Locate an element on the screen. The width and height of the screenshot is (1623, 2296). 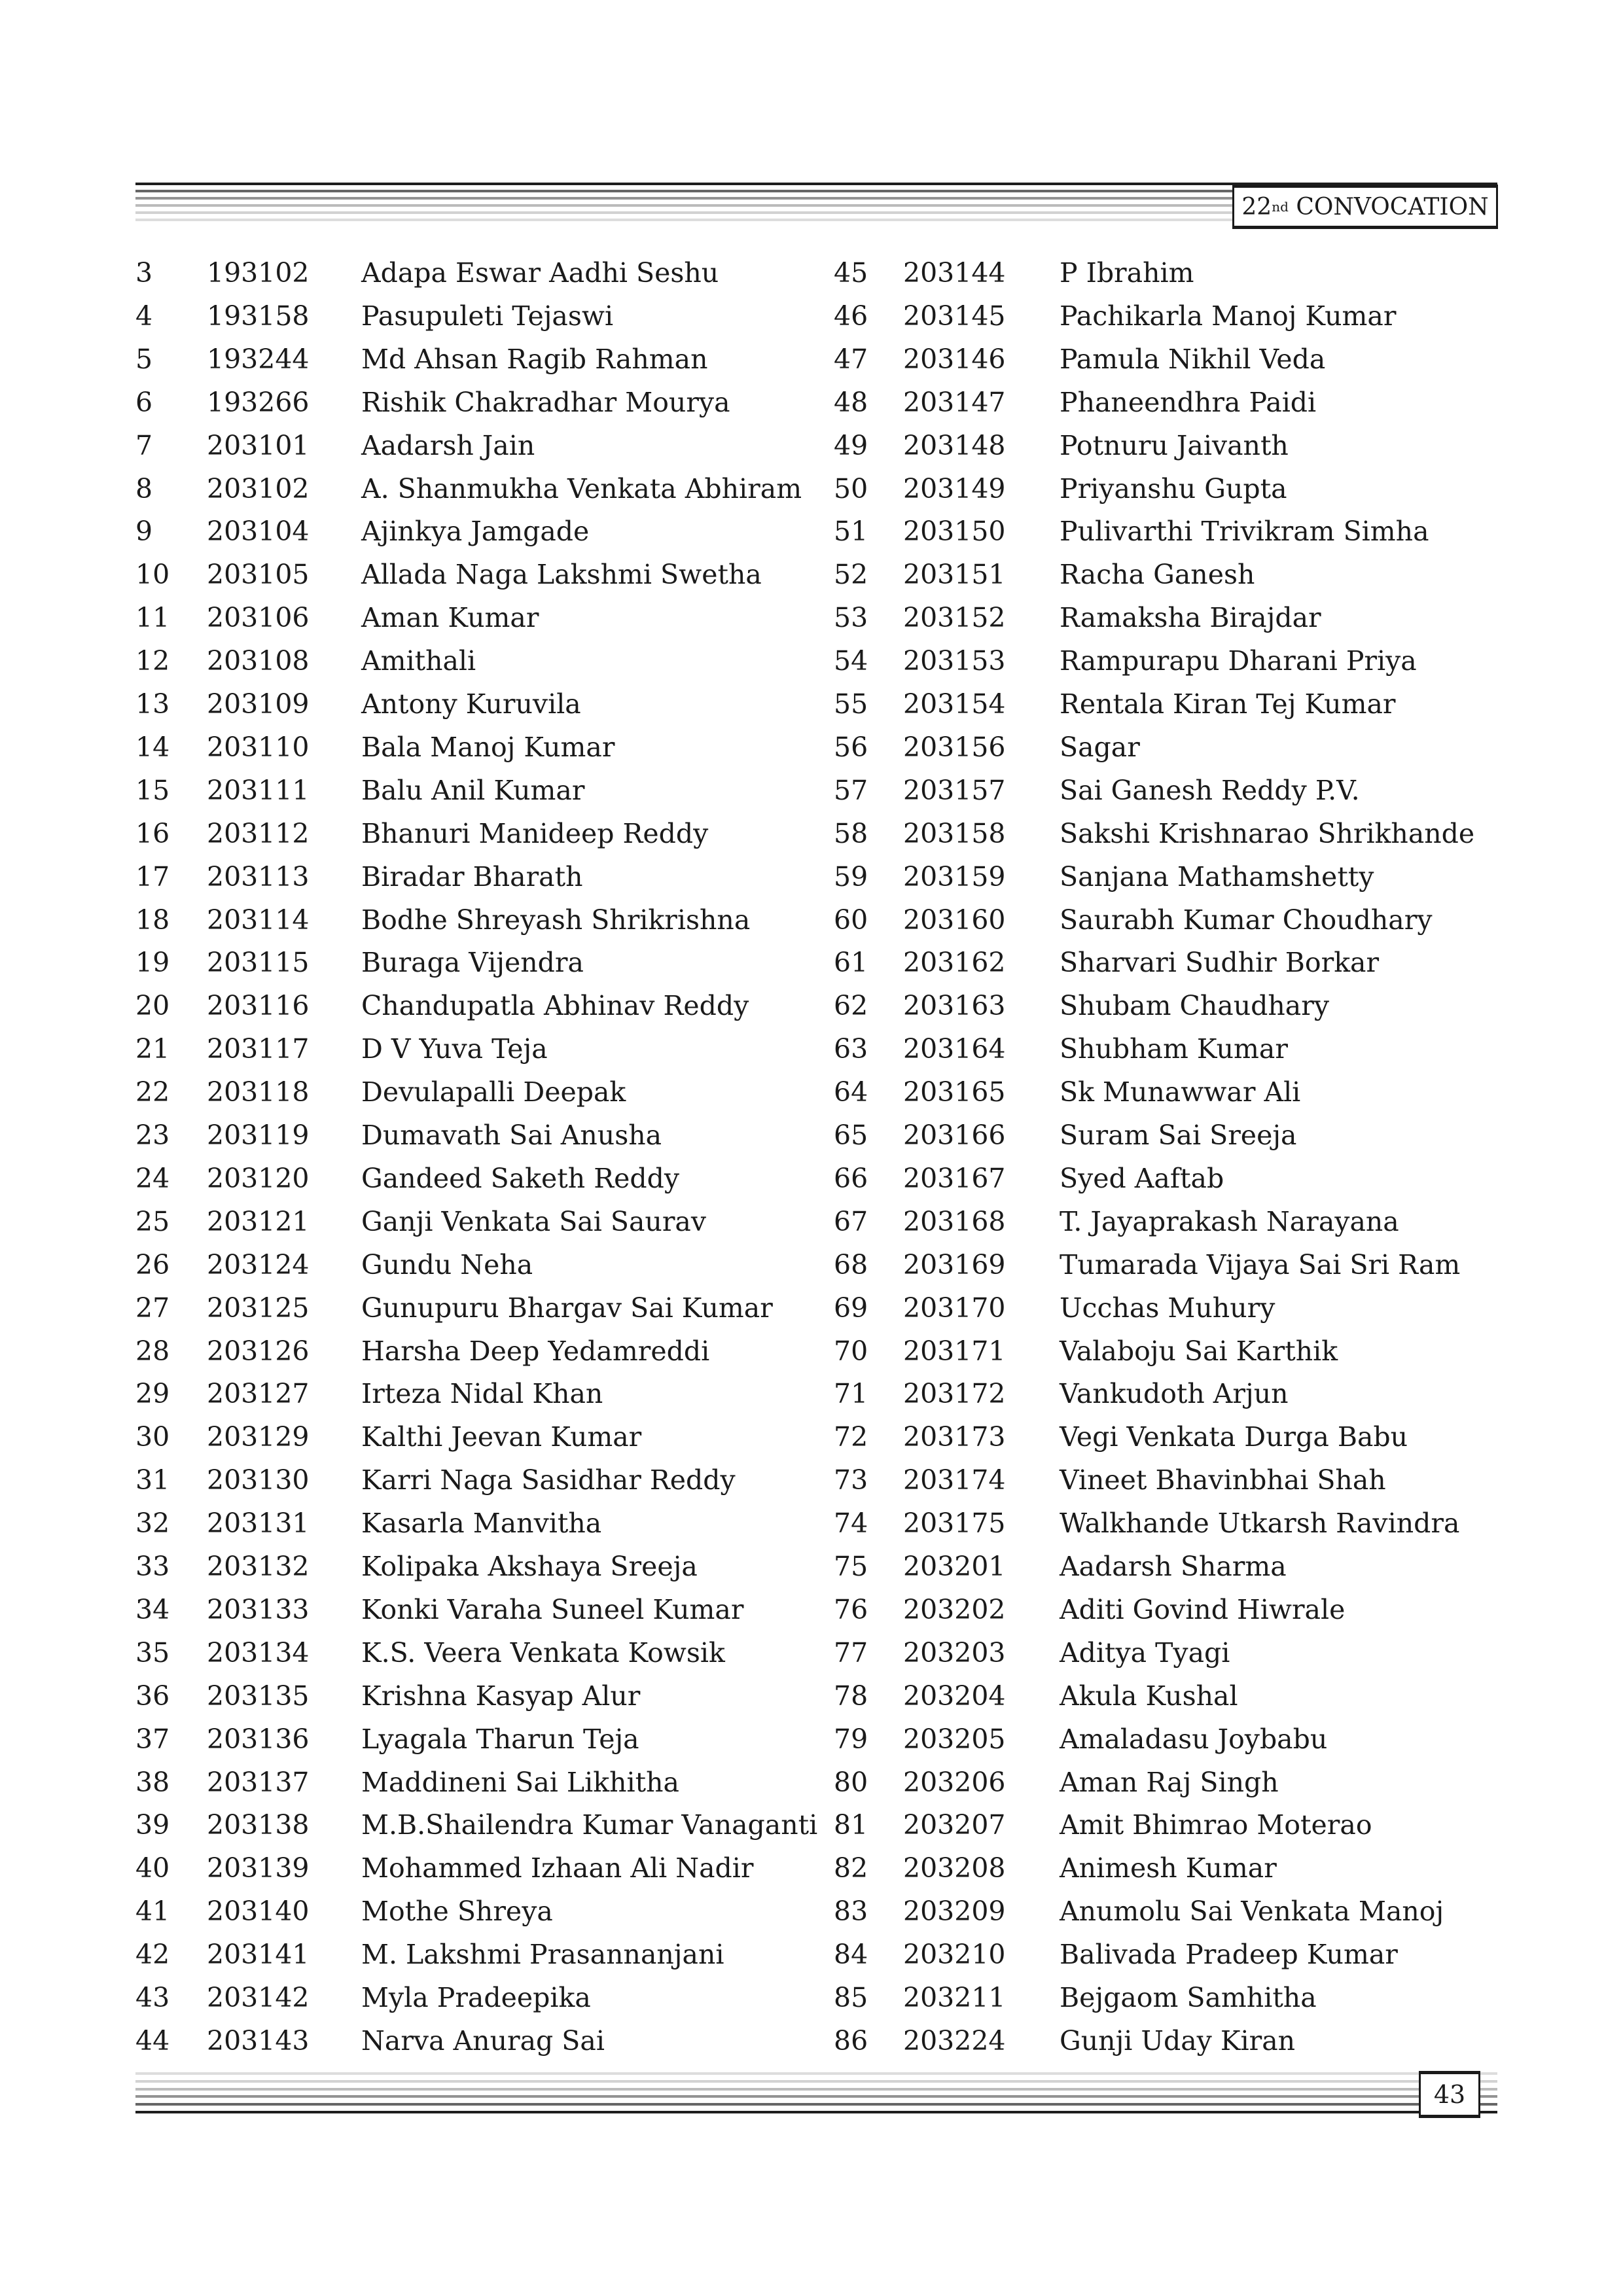
table-row: 7 203101 Aadarsh Jain is located at coordinates (811, 445).